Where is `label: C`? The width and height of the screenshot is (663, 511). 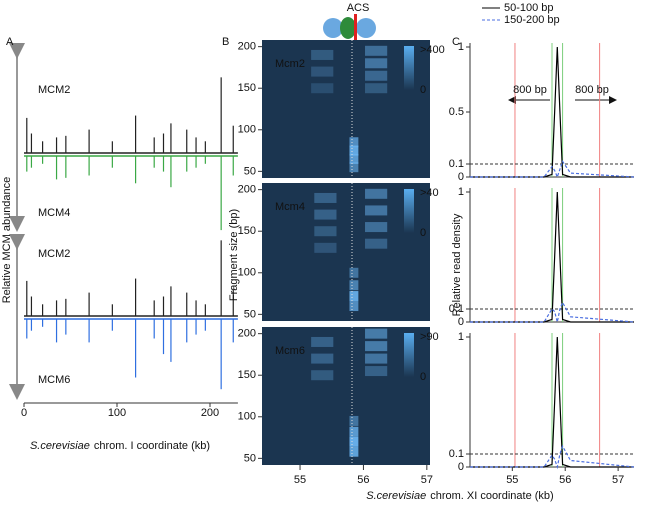 label: C is located at coordinates (456, 42).